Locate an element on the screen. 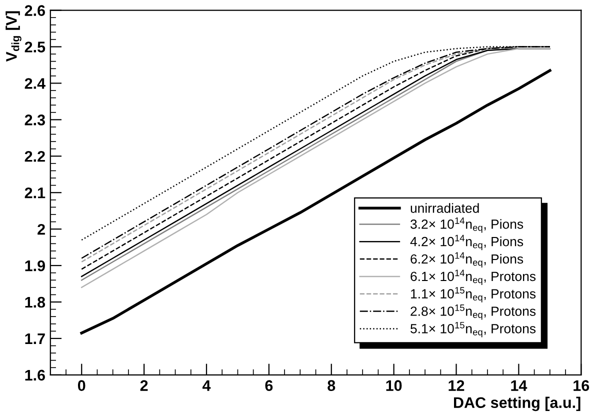  x-tick-label: 14 is located at coordinates (519, 385).